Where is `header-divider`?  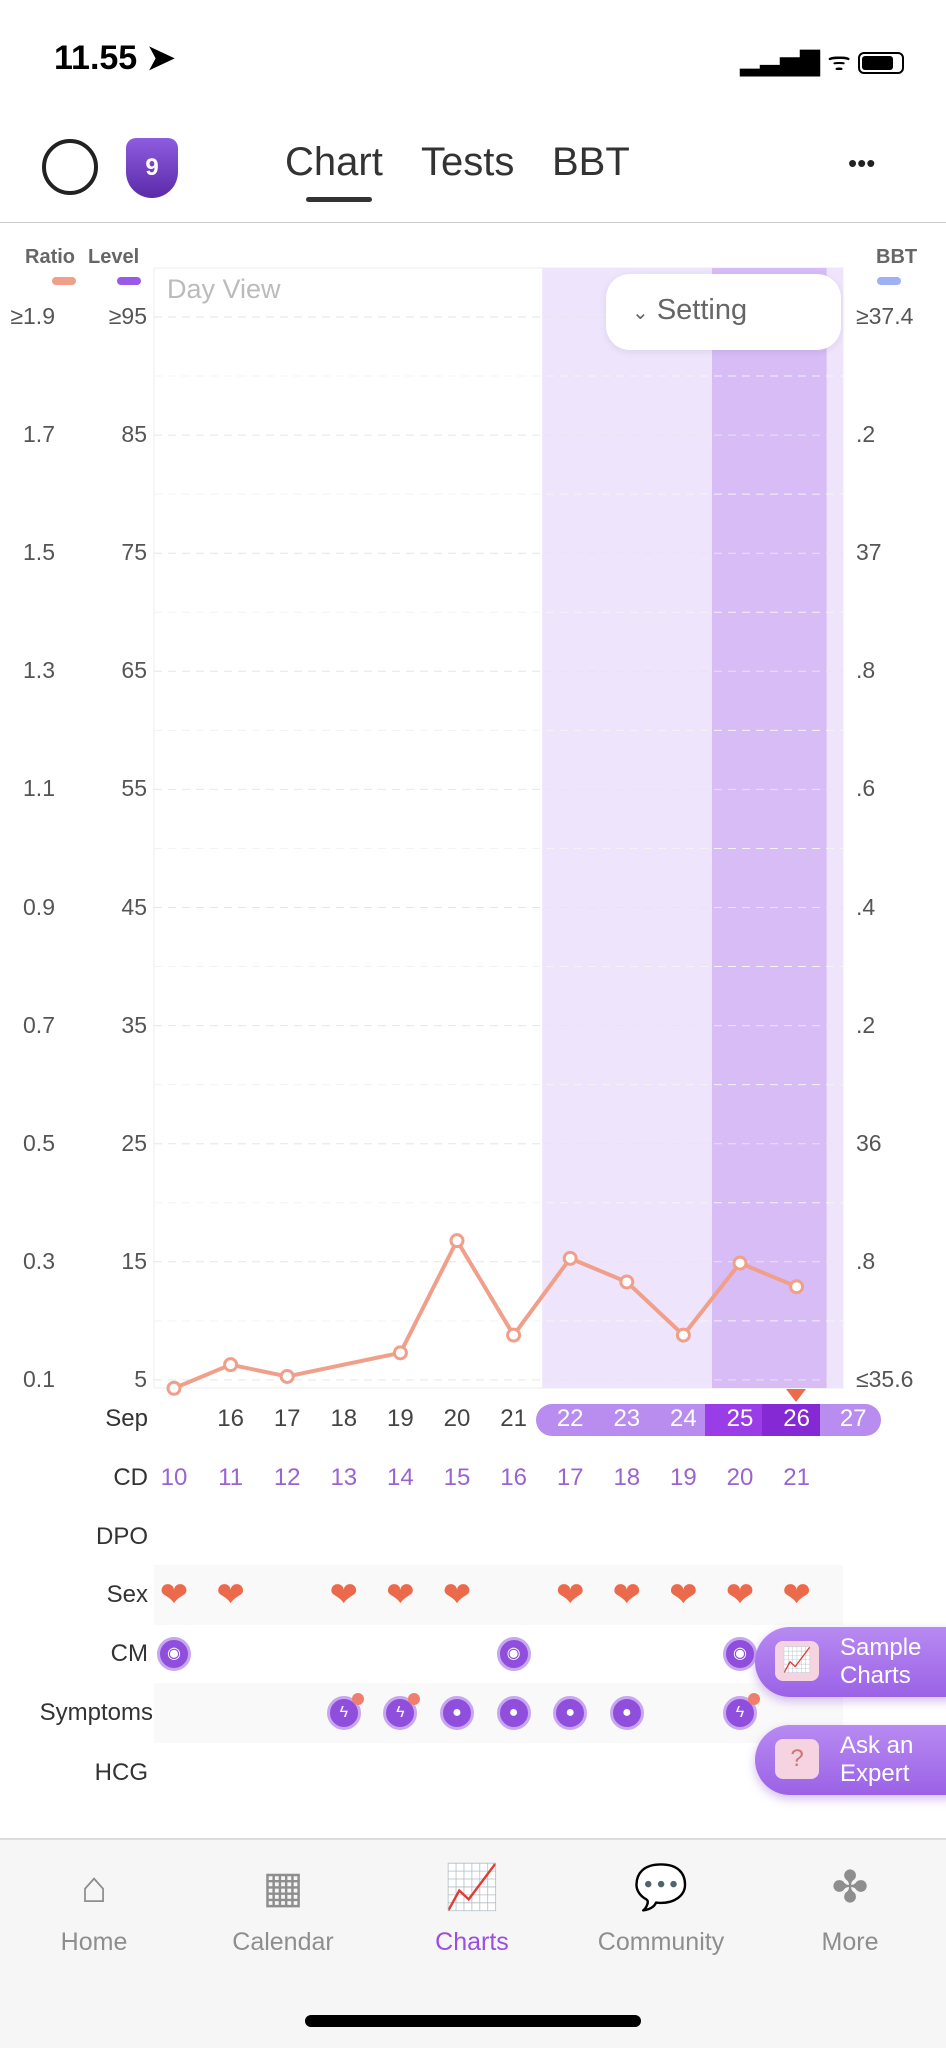
header-divider is located at coordinates (473, 222).